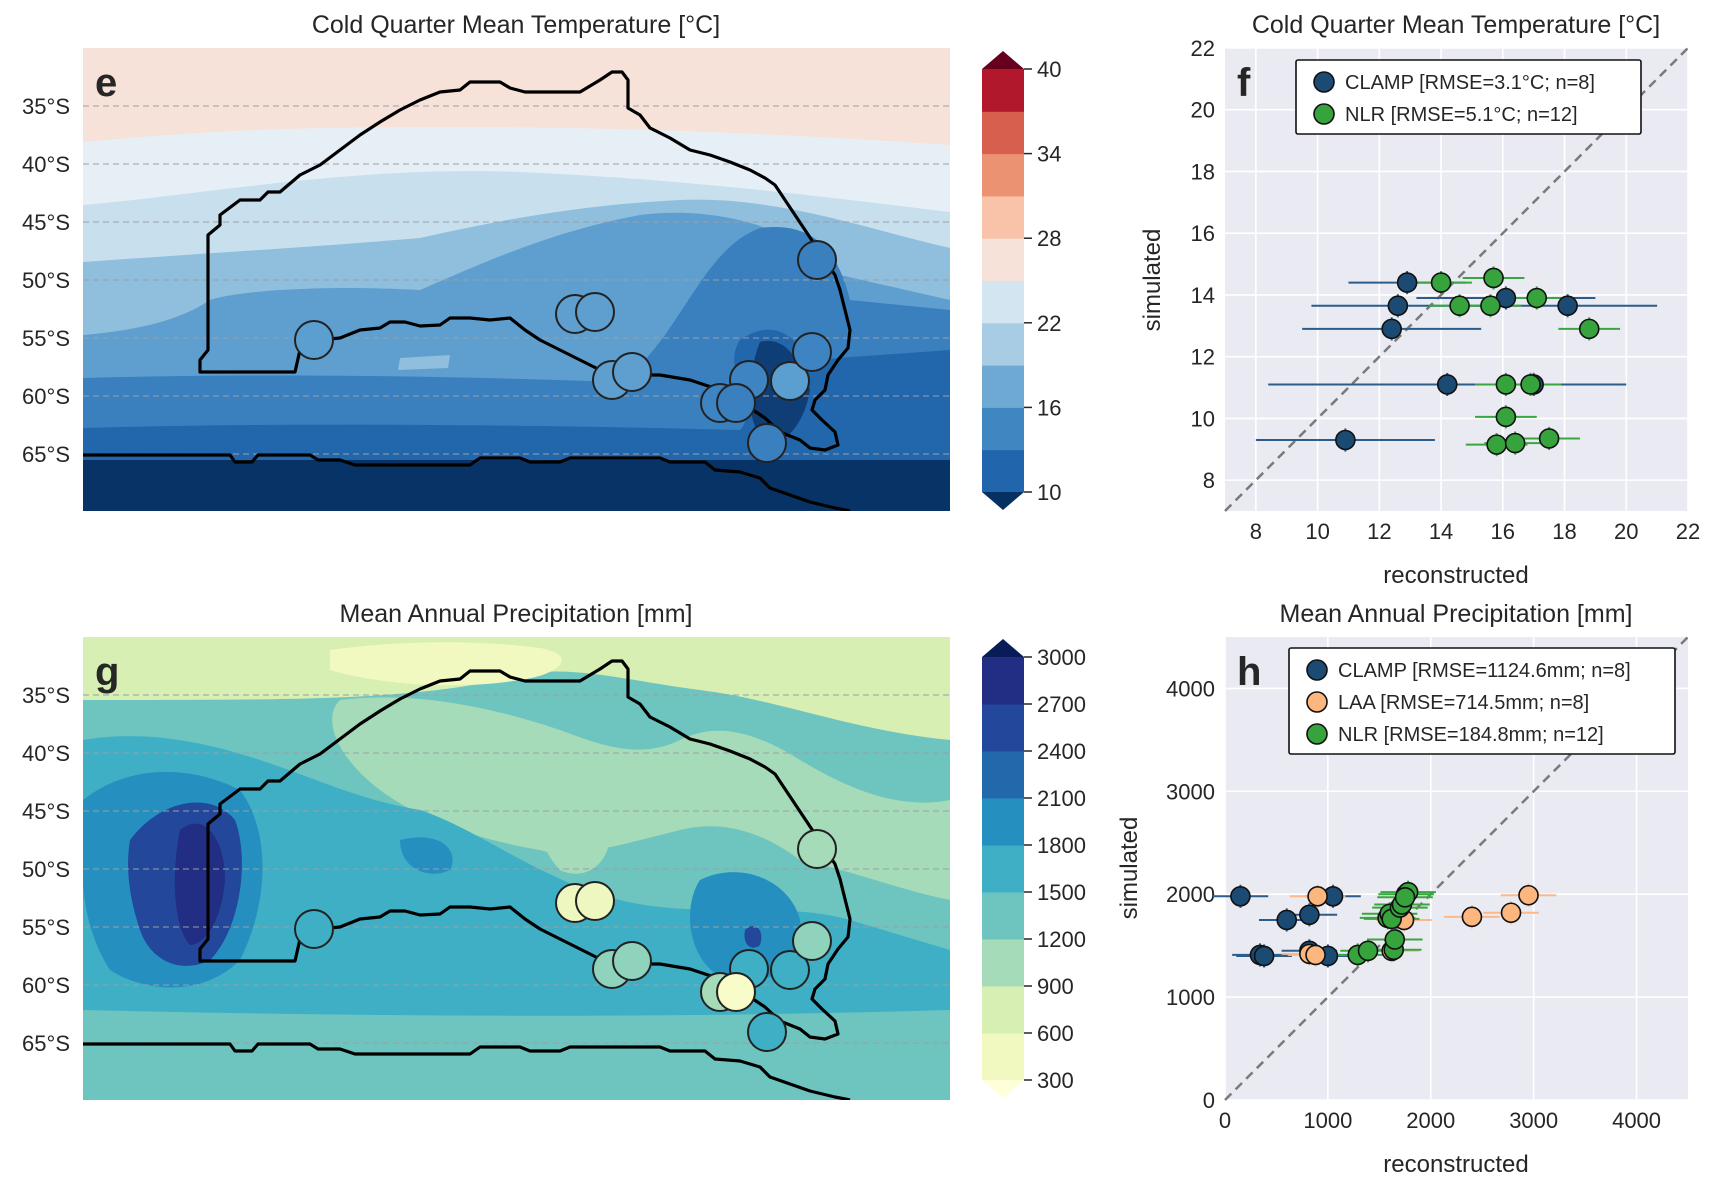 Image resolution: width=1710 pixels, height=1184 pixels. Describe the element at coordinates (565, 940) in the screenshot. I see `map-g-sites` at that location.